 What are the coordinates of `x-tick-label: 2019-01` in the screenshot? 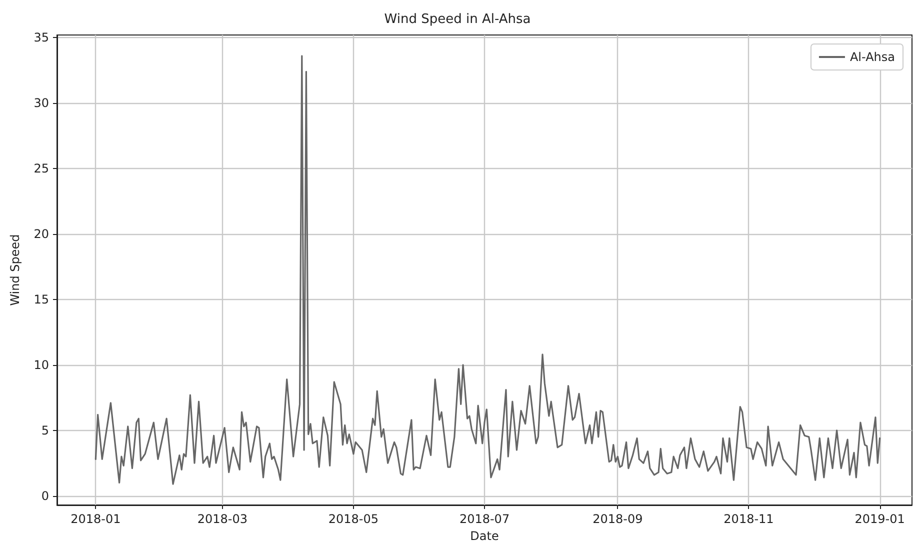 It's located at (879, 519).